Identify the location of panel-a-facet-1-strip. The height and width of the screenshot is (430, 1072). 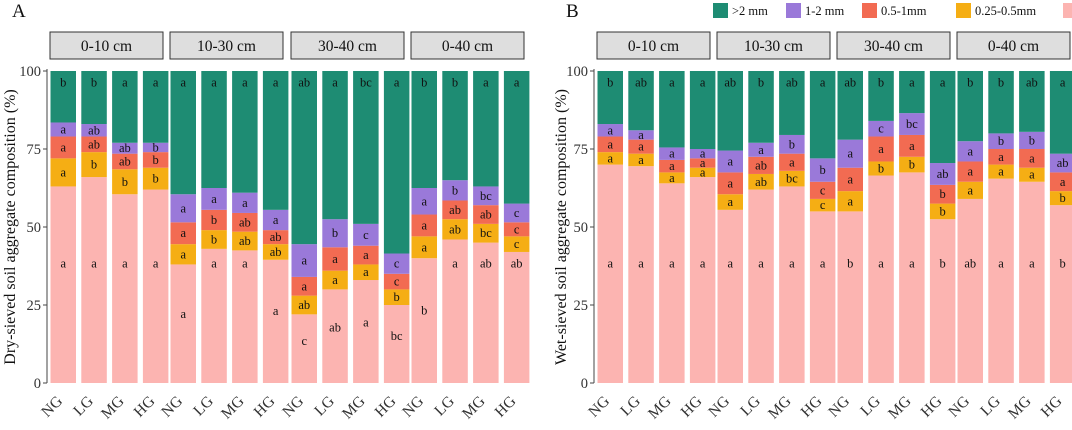
(106, 45).